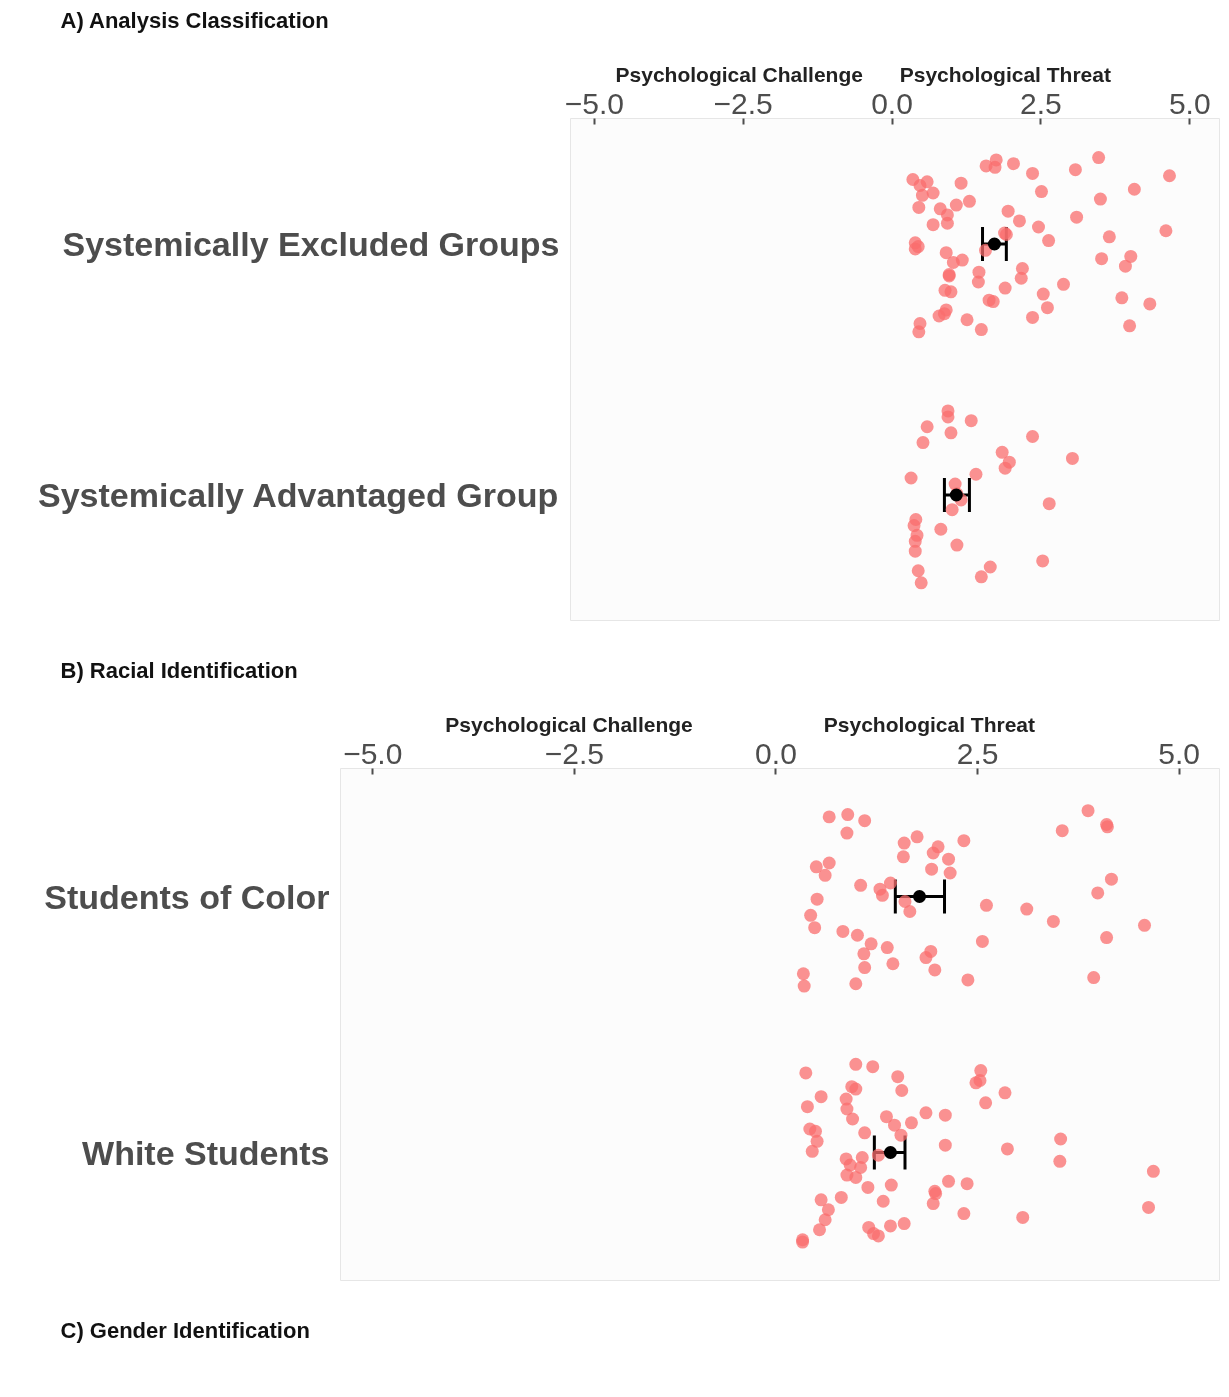 The height and width of the screenshot is (1397, 1229). I want to click on y-tick-label: White Students, so click(206, 1152).